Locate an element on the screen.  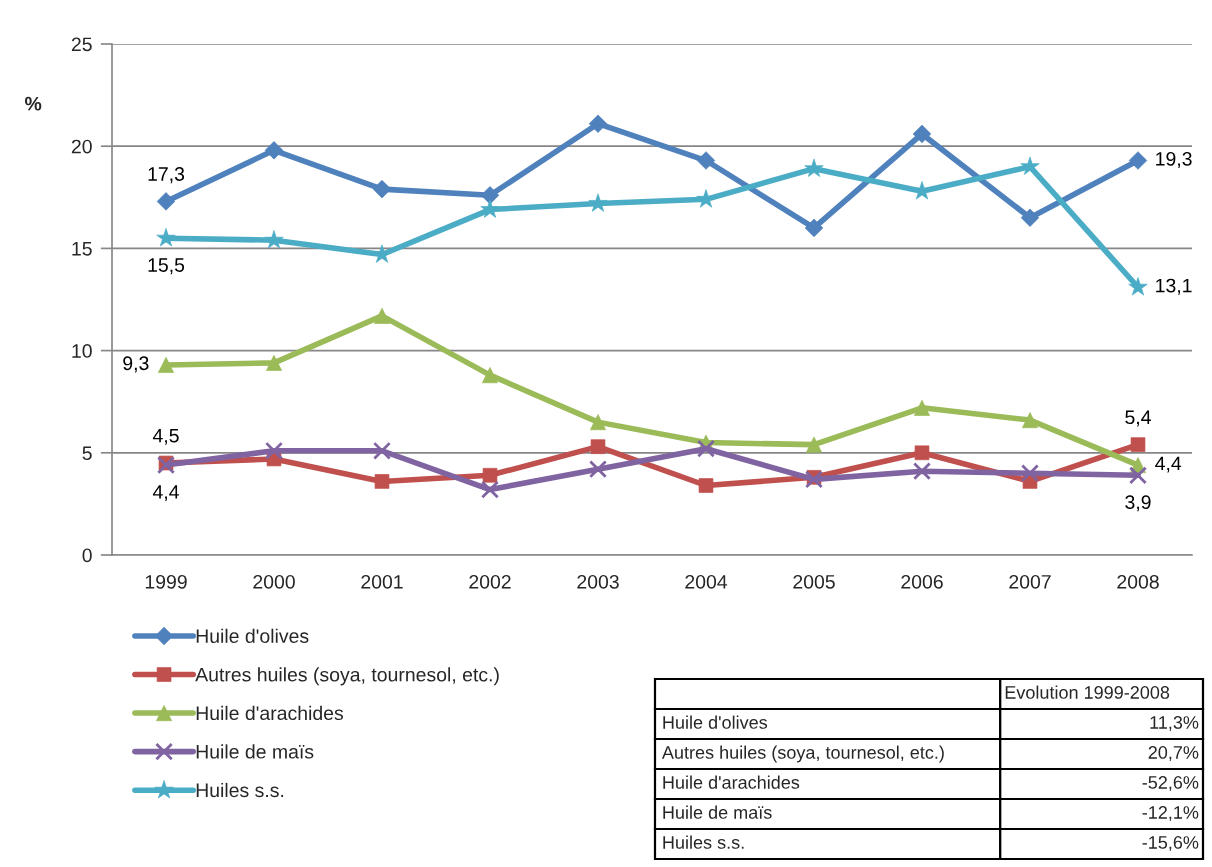
x-tick-label: 1999 is located at coordinates (166, 581).